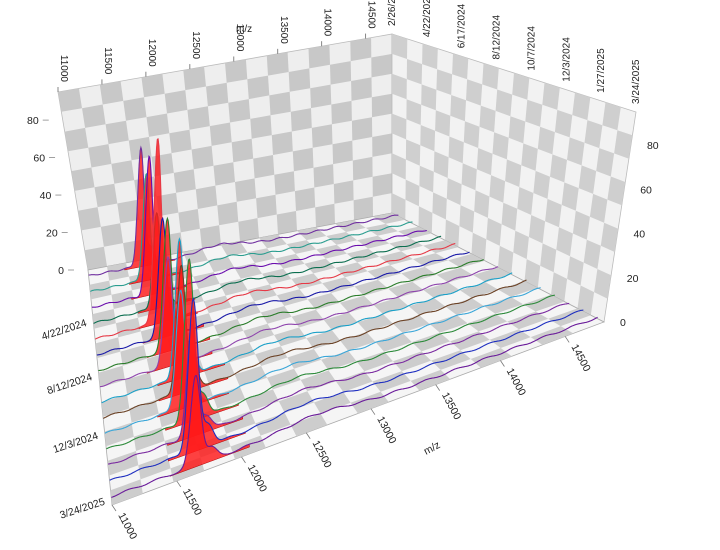 The width and height of the screenshot is (720, 550). Describe the element at coordinates (646, 190) in the screenshot. I see `right-y-tick-label: 60` at that location.